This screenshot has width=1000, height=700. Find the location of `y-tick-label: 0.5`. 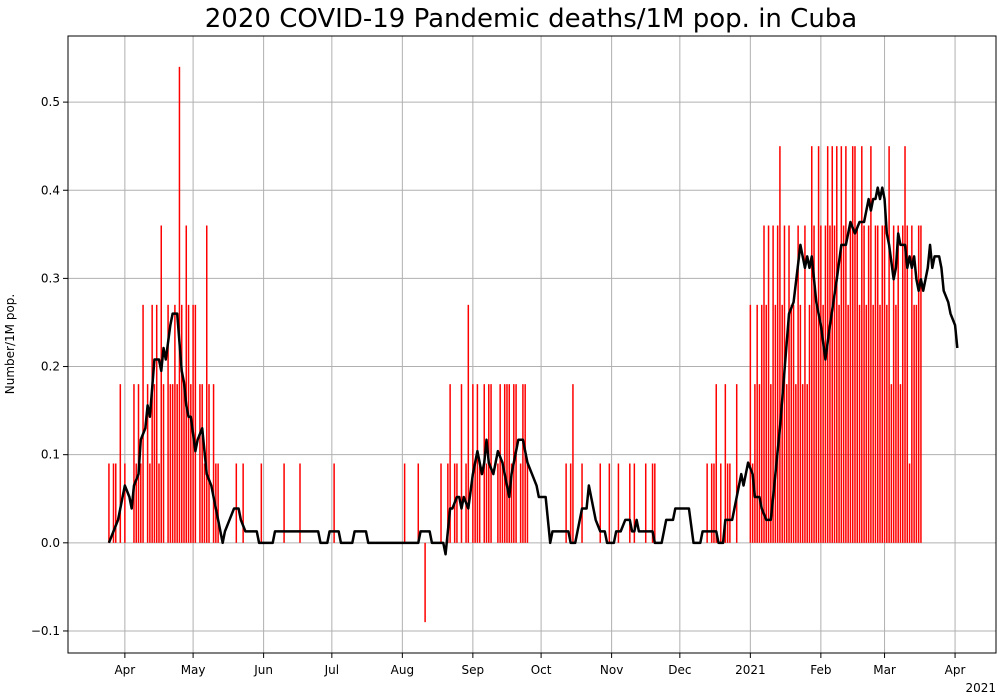

y-tick-label: 0.5 is located at coordinates (50, 102).